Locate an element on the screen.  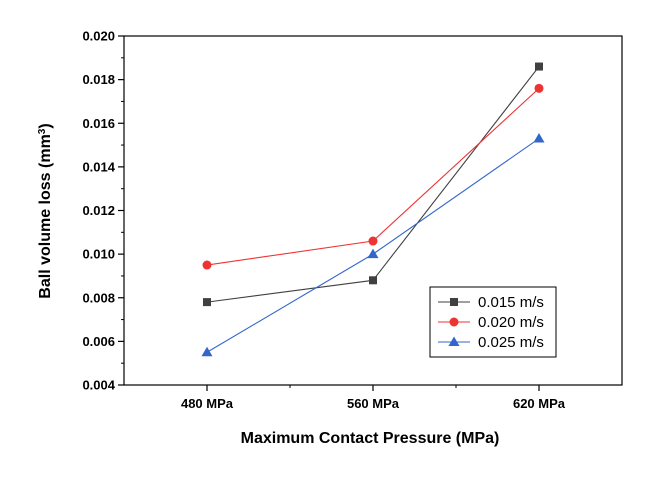
legend-label: 0.025 m/s is located at coordinates (511, 342).